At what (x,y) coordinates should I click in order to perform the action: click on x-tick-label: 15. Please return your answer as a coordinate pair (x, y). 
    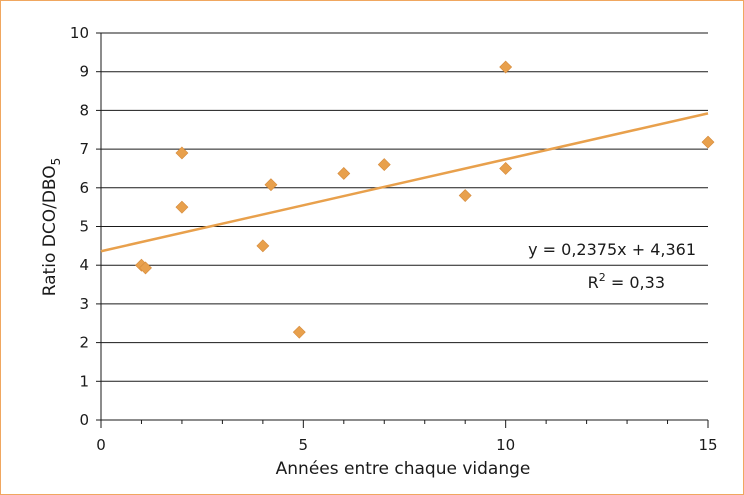
    Looking at the image, I should click on (707, 445).